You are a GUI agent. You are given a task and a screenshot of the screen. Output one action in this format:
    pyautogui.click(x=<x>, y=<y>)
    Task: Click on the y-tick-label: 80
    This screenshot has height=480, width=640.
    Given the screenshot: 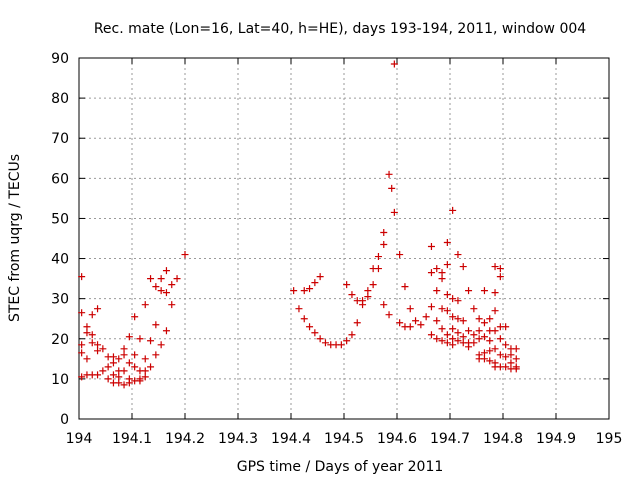 What is the action you would take?
    pyautogui.click(x=60, y=99)
    